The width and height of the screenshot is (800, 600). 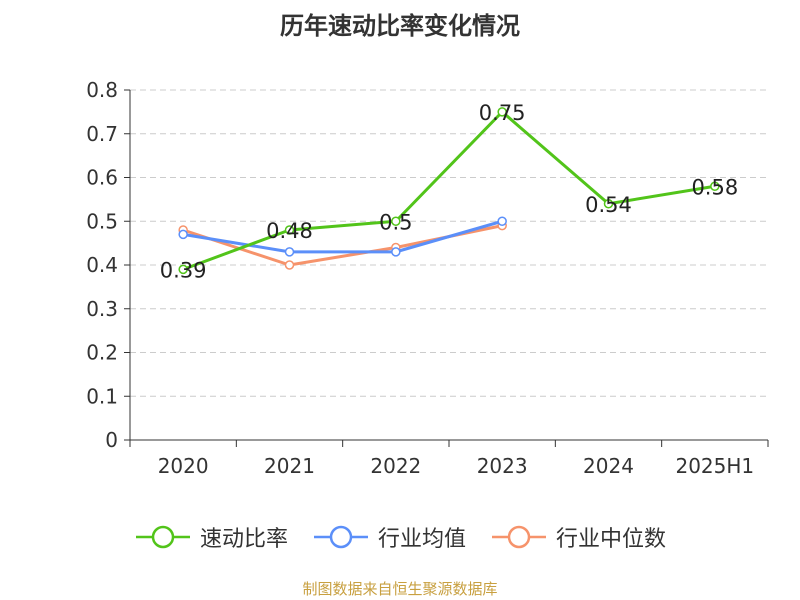 I want to click on source-note: 制图数据来自恒生聚源数据库, so click(x=400, y=589).